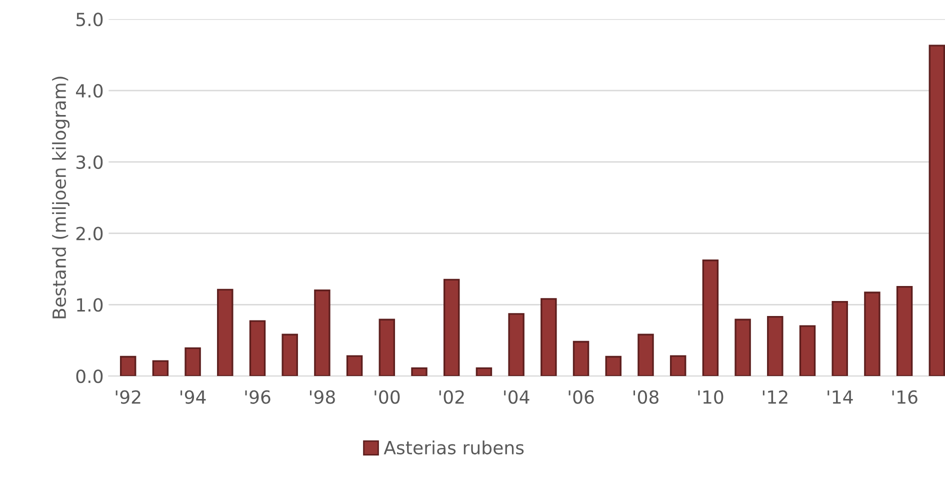  I want to click on x-tick-label: '96, so click(257, 397).